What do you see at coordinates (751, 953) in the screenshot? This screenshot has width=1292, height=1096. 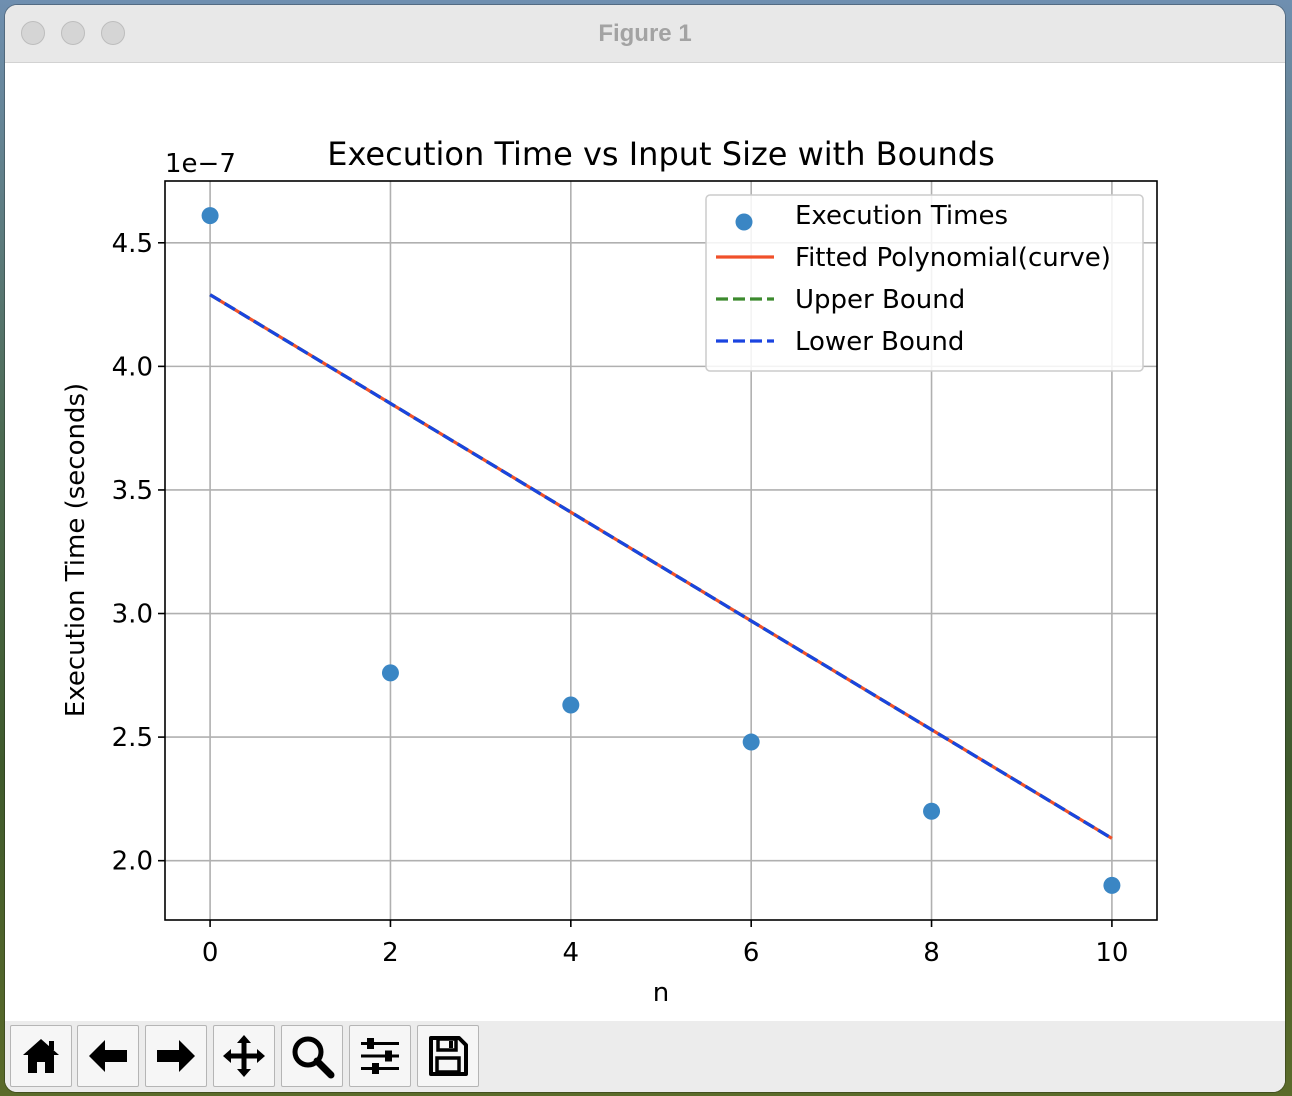 I see `x-tick-label: 6` at bounding box center [751, 953].